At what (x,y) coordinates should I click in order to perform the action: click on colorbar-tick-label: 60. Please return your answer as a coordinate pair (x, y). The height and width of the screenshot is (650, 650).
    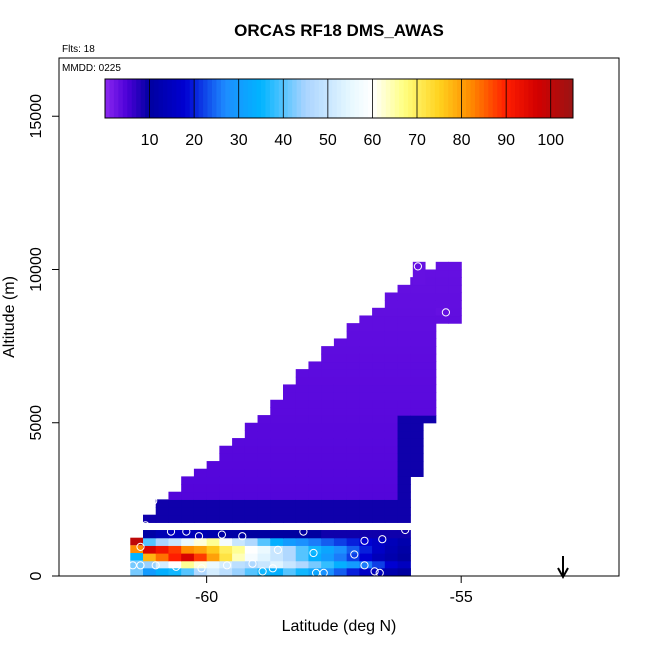
    Looking at the image, I should click on (373, 140).